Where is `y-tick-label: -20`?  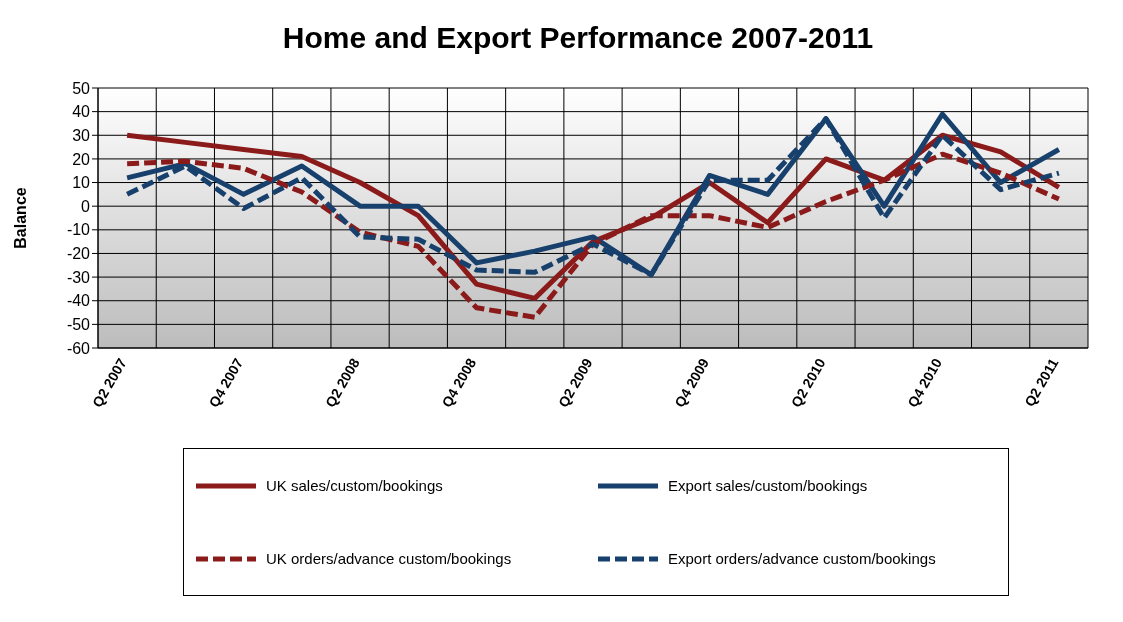
y-tick-label: -20 is located at coordinates (78, 254).